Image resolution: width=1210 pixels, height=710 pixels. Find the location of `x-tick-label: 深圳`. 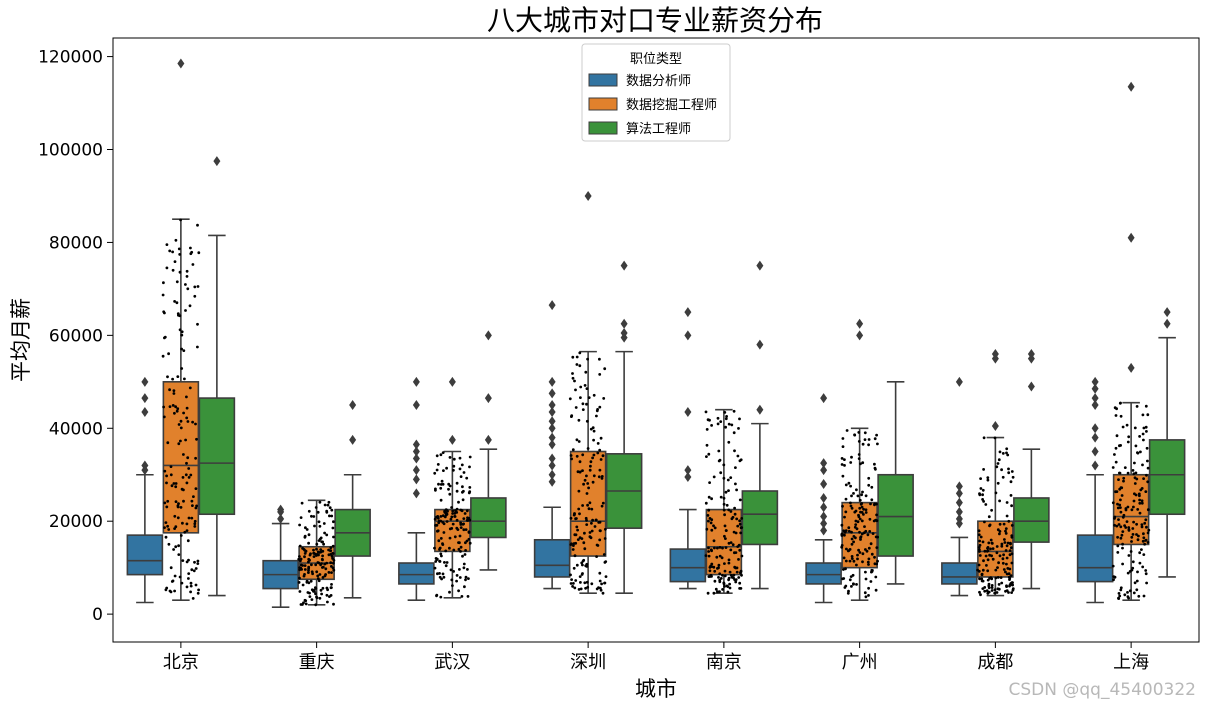

x-tick-label: 深圳 is located at coordinates (588, 662).